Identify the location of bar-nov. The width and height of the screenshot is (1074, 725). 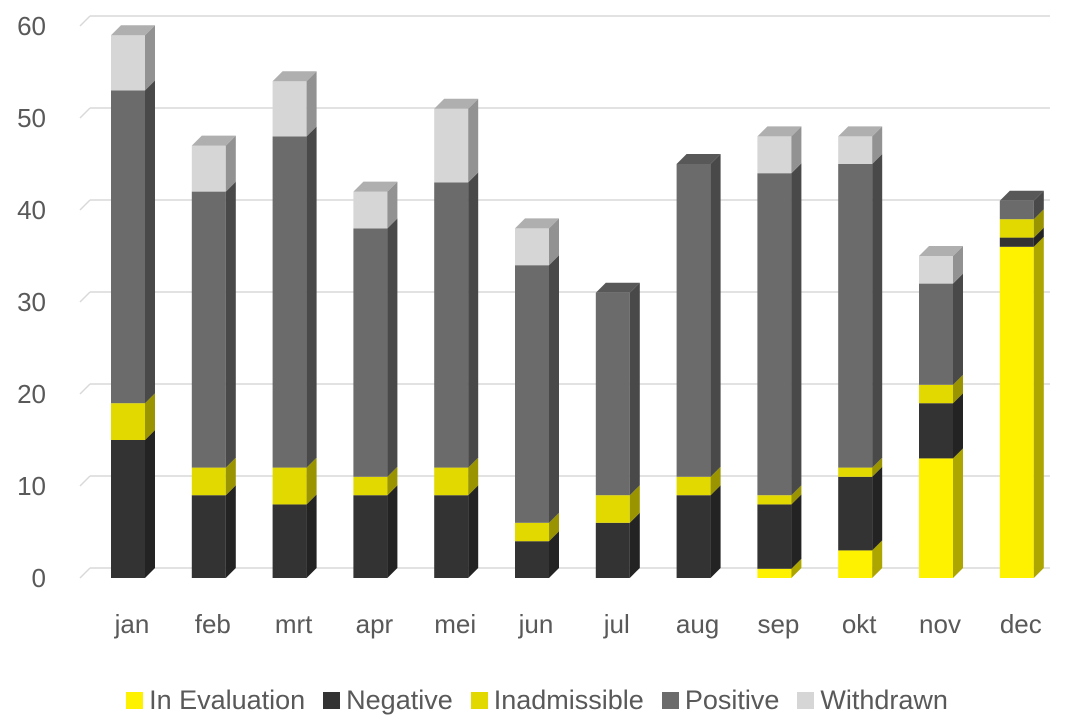
(941, 412).